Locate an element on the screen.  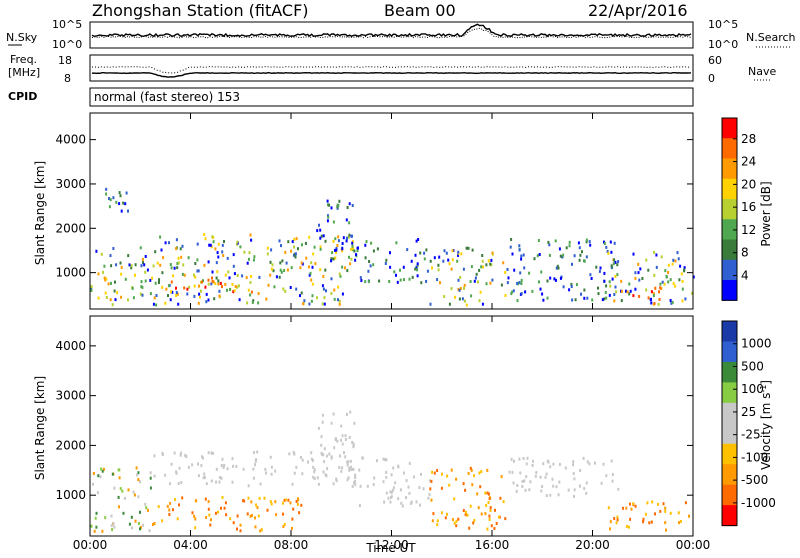
freq-trace is located at coordinates (391, 74).